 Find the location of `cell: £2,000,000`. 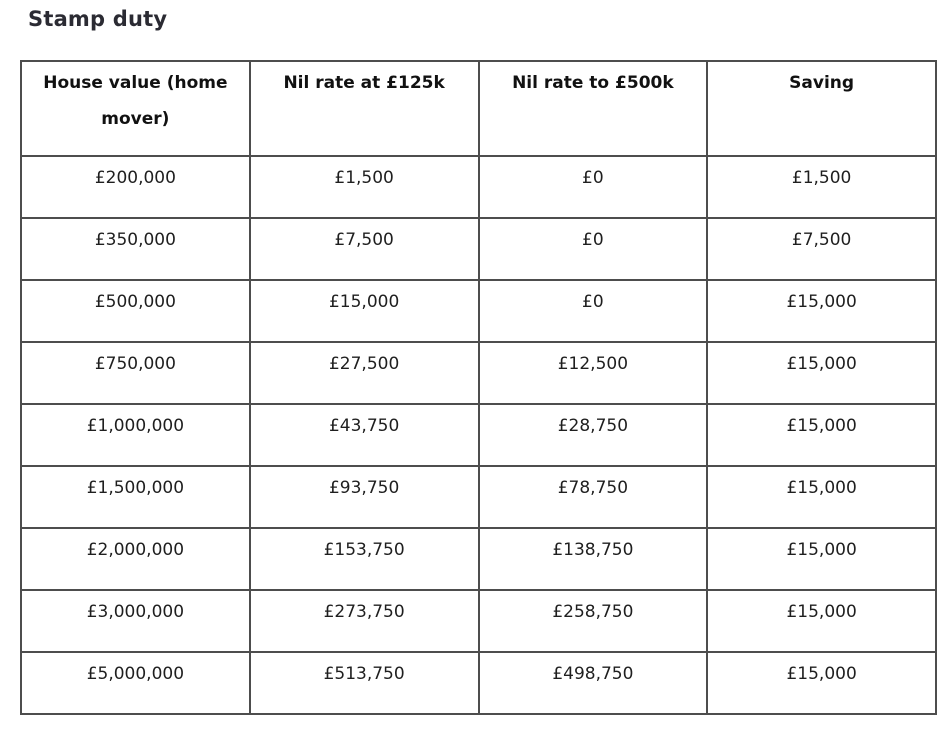

cell: £2,000,000 is located at coordinates (135, 559).